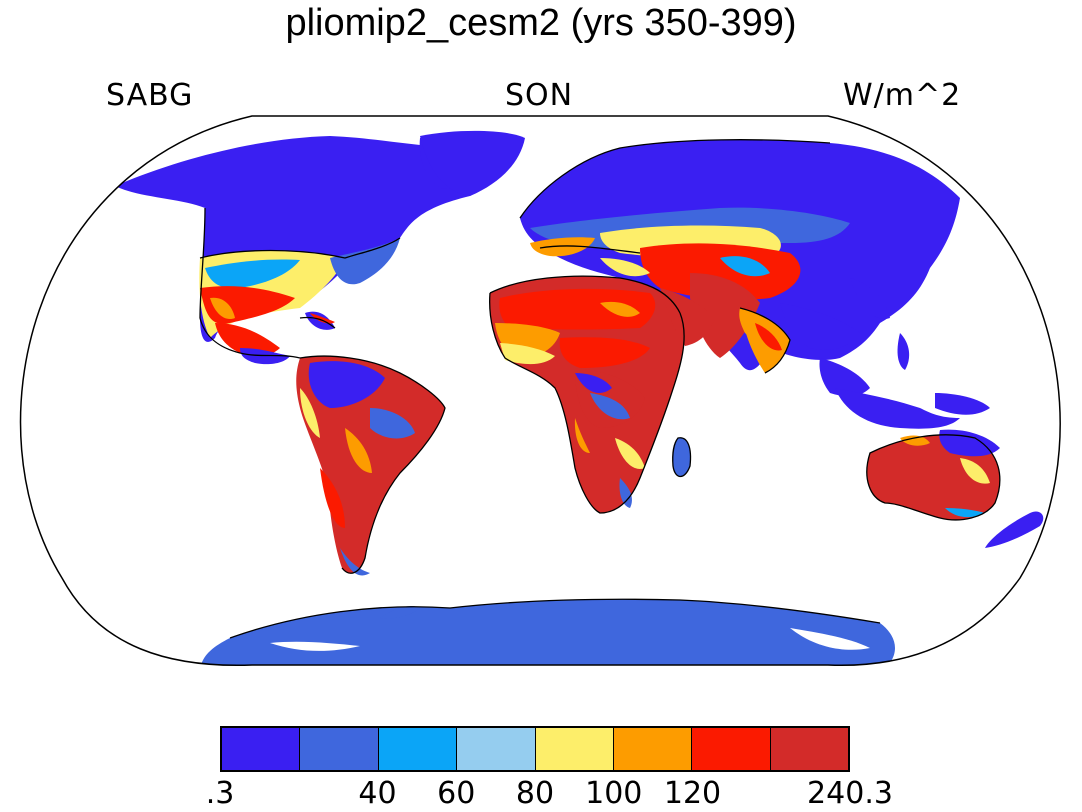 Image resolution: width=1082 pixels, height=812 pixels. Describe the element at coordinates (150, 95) in the screenshot. I see `variable-label: SABG` at that location.